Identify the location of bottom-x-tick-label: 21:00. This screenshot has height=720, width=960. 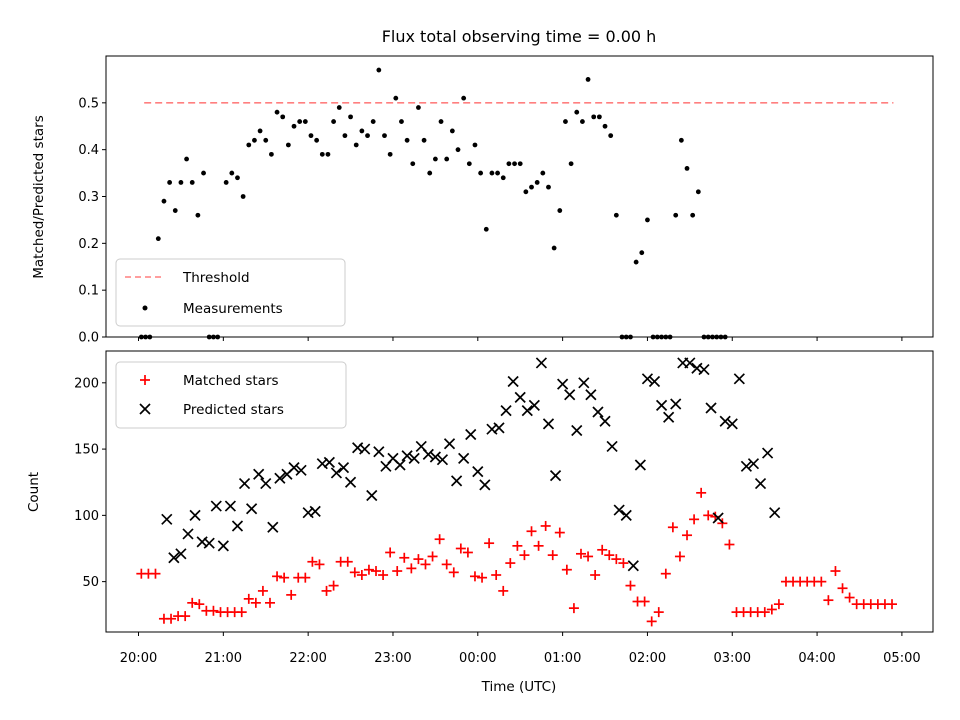
(223, 658).